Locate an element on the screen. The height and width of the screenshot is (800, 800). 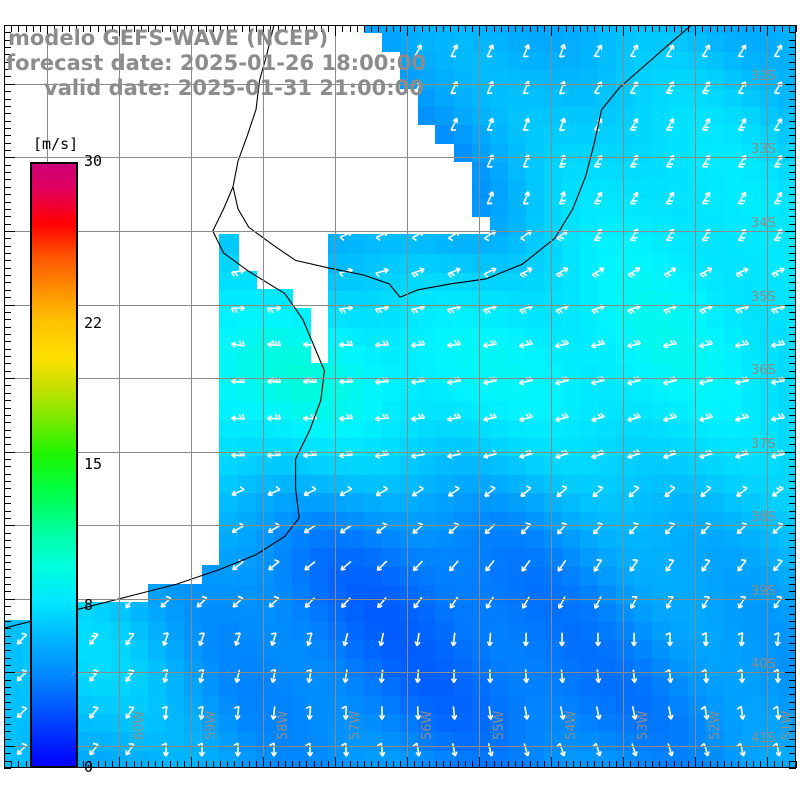
colorbar-tick-8: 8 is located at coordinates (89, 605).